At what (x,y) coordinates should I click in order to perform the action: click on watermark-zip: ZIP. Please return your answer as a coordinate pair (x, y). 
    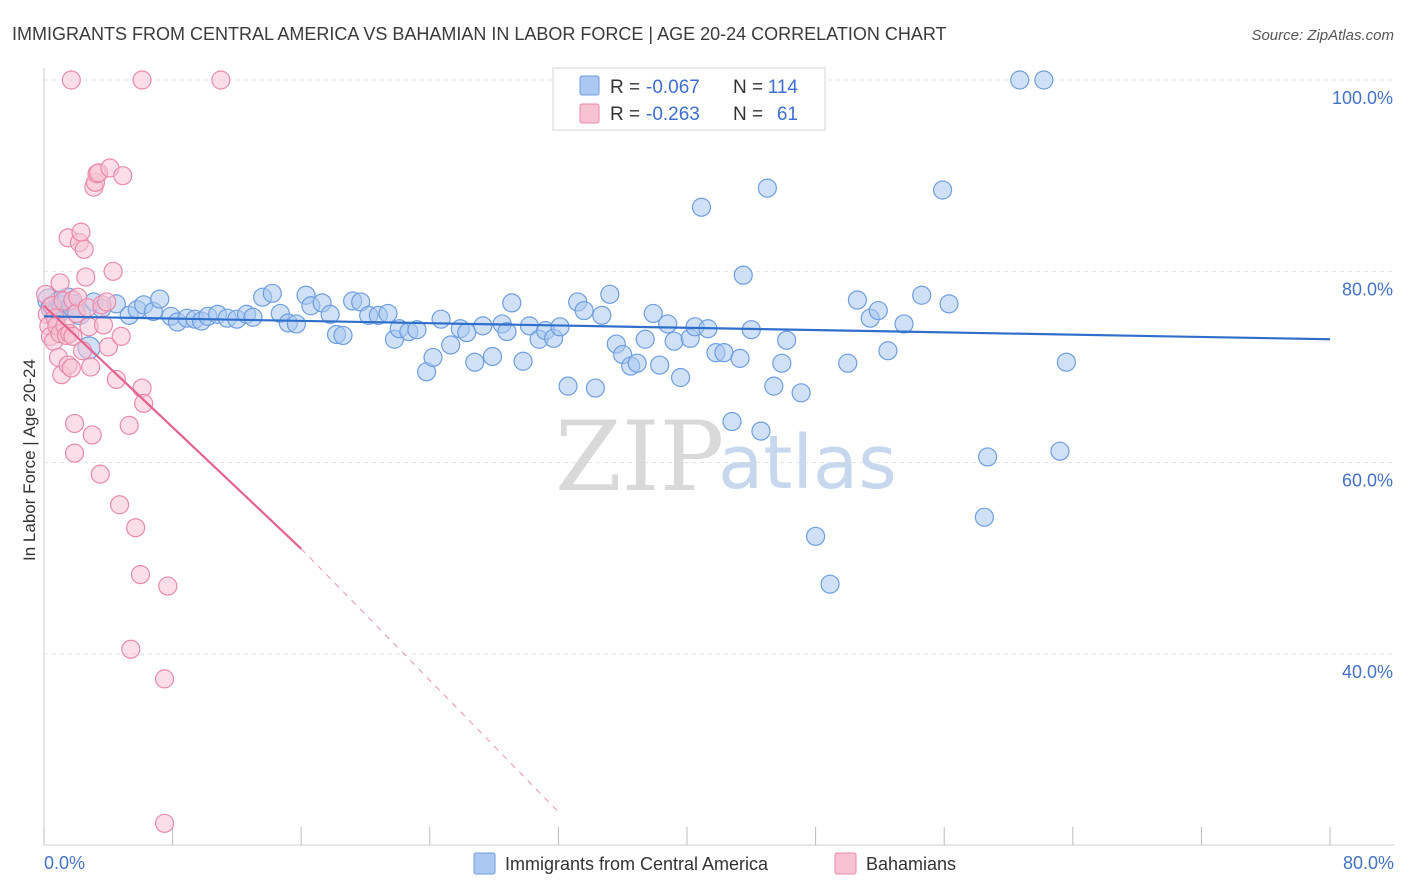
    Looking at the image, I should click on (639, 457).